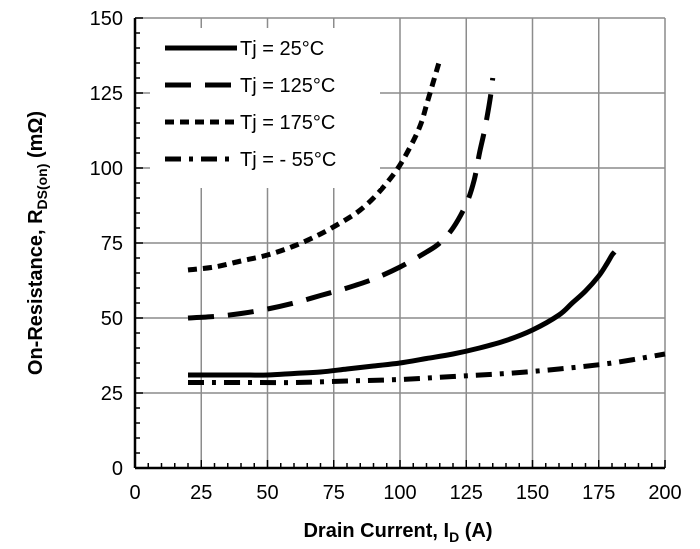 Image resolution: width=700 pixels, height=549 pixels. What do you see at coordinates (598, 493) in the screenshot?
I see `x-tick-label: 175` at bounding box center [598, 493].